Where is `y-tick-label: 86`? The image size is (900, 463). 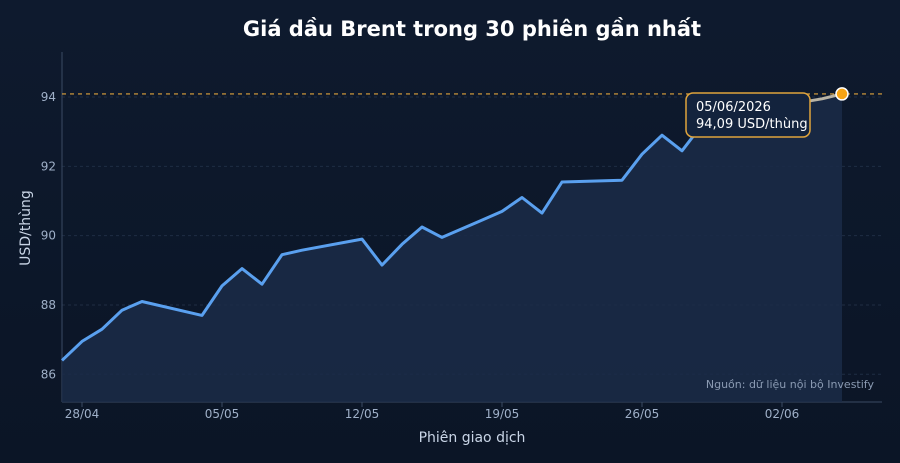
y-tick-label: 86 is located at coordinates (48, 374).